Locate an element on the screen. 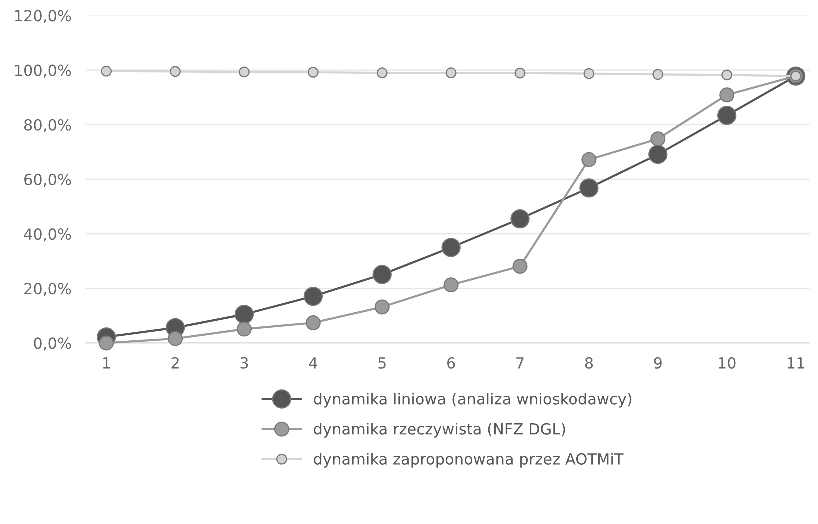  legend-label: dynamika rzeczywista (NFZ DGL) is located at coordinates (440, 430).